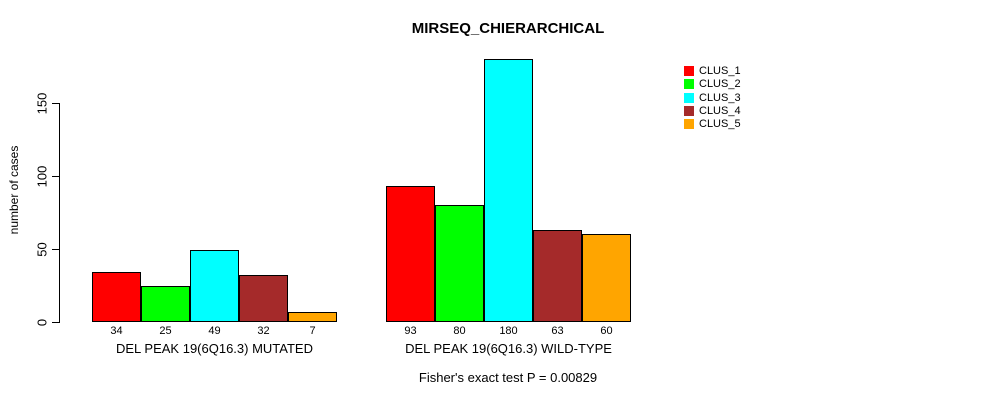 Image resolution: width=990 pixels, height=400 pixels. I want to click on legend-row: CLUS_2, so click(712, 84).